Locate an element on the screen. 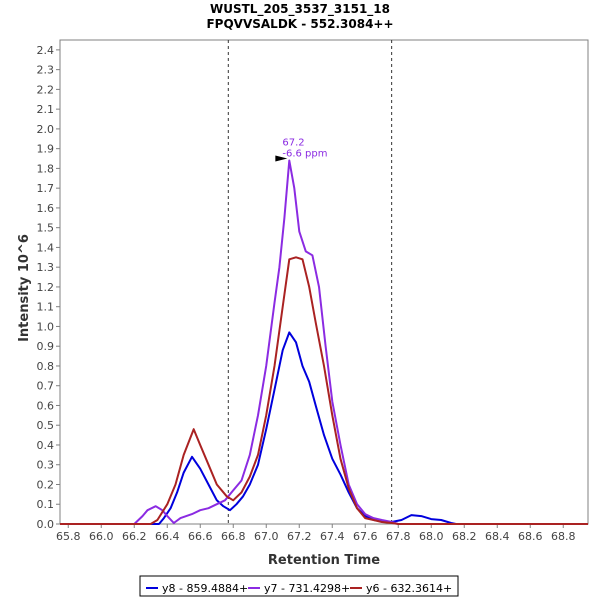  y-tick-label: 1.2 is located at coordinates (46, 287).